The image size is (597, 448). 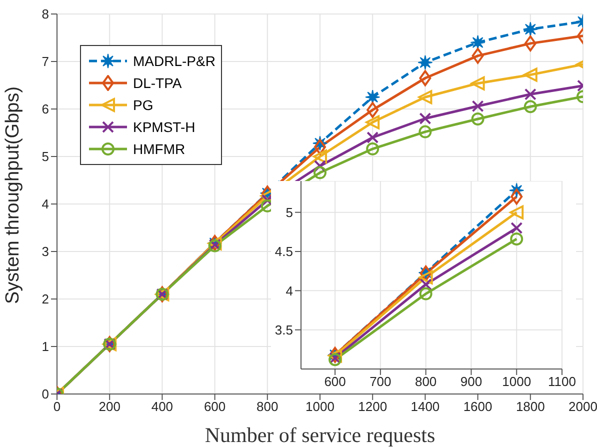 I want to click on x-tick-label: 1800, so click(x=530, y=406).